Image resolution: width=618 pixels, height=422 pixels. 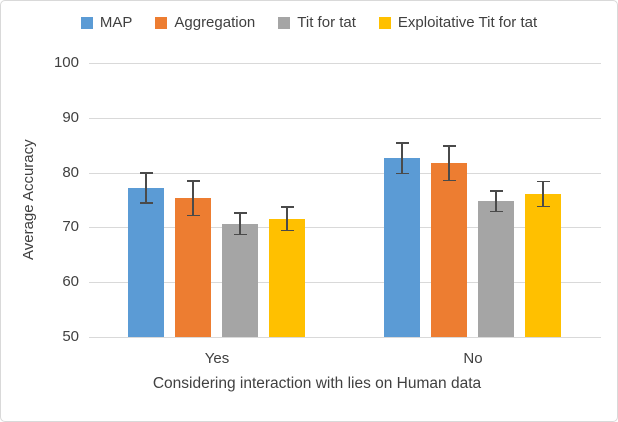 What do you see at coordinates (70, 227) in the screenshot?
I see `y-tick-label-70: 70` at bounding box center [70, 227].